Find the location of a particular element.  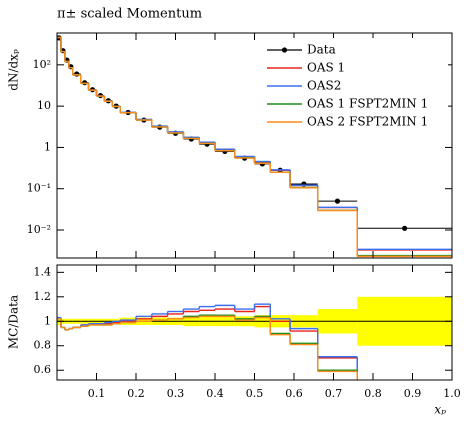

x-tick-label: 0.6 is located at coordinates (294, 393).